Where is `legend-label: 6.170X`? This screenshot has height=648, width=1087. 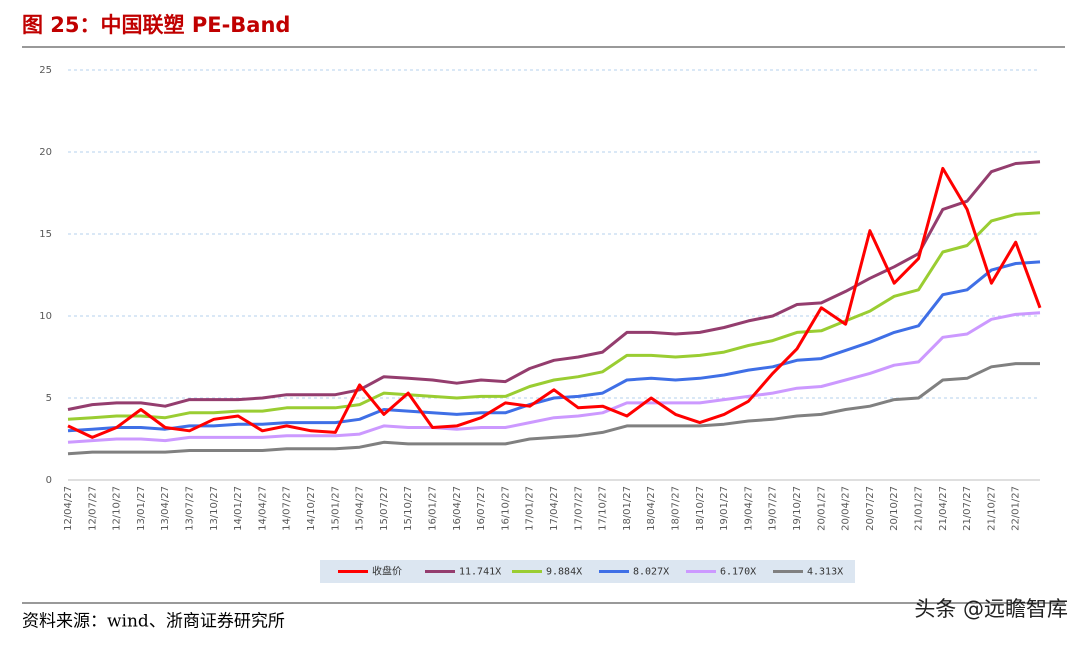 legend-label: 6.170X is located at coordinates (738, 572).